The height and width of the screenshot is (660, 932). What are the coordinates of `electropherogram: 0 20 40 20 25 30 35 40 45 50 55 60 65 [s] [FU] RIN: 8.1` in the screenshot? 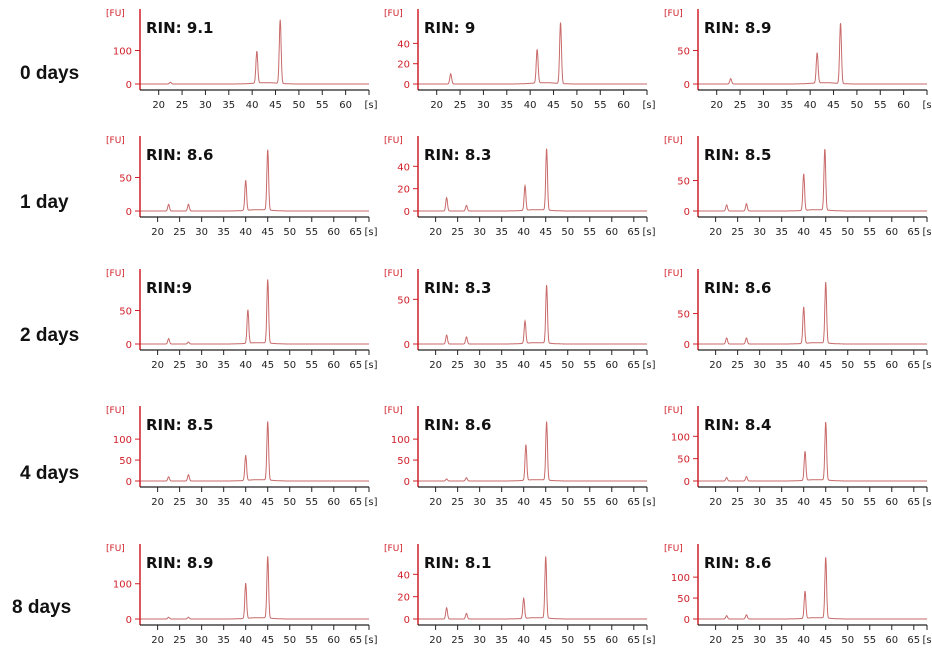 It's located at (518, 597).